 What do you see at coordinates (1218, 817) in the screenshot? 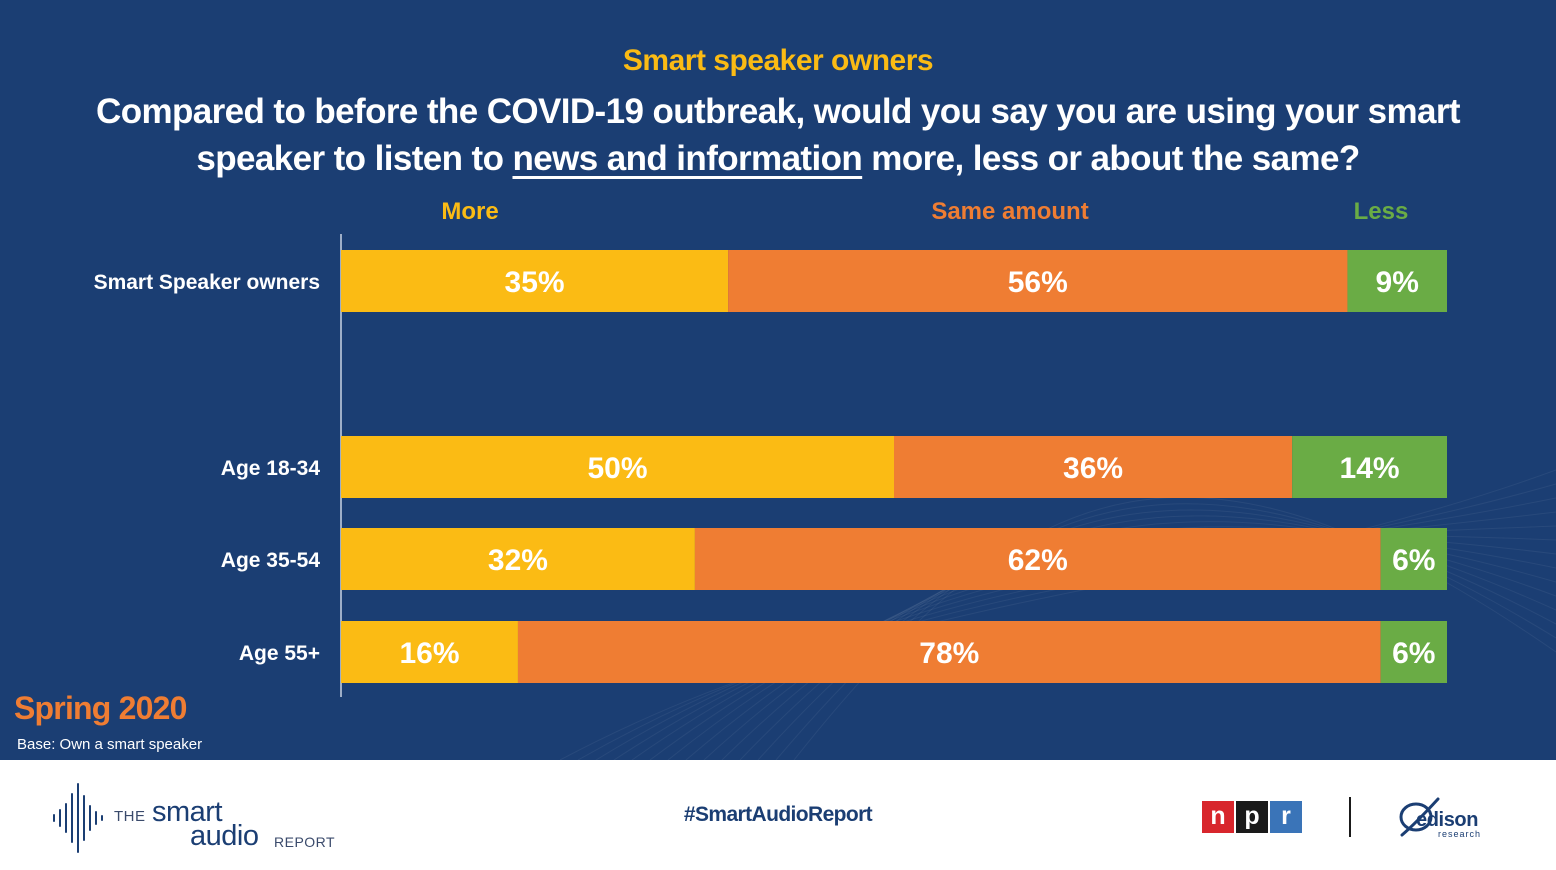
I see `npr-n: n` at bounding box center [1218, 817].